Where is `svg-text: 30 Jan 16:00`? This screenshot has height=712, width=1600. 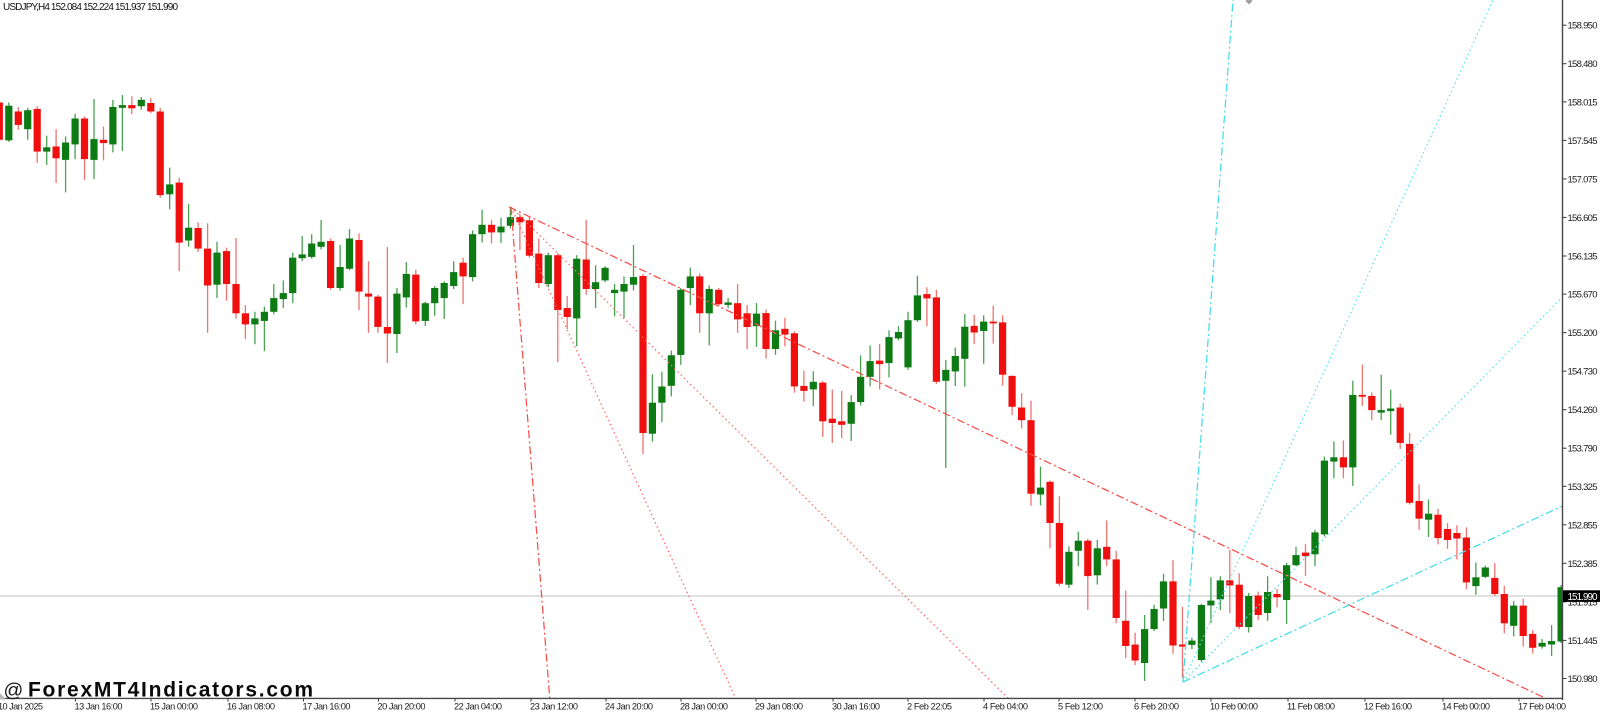
svg-text: 30 Jan 16:00 is located at coordinates (856, 706).